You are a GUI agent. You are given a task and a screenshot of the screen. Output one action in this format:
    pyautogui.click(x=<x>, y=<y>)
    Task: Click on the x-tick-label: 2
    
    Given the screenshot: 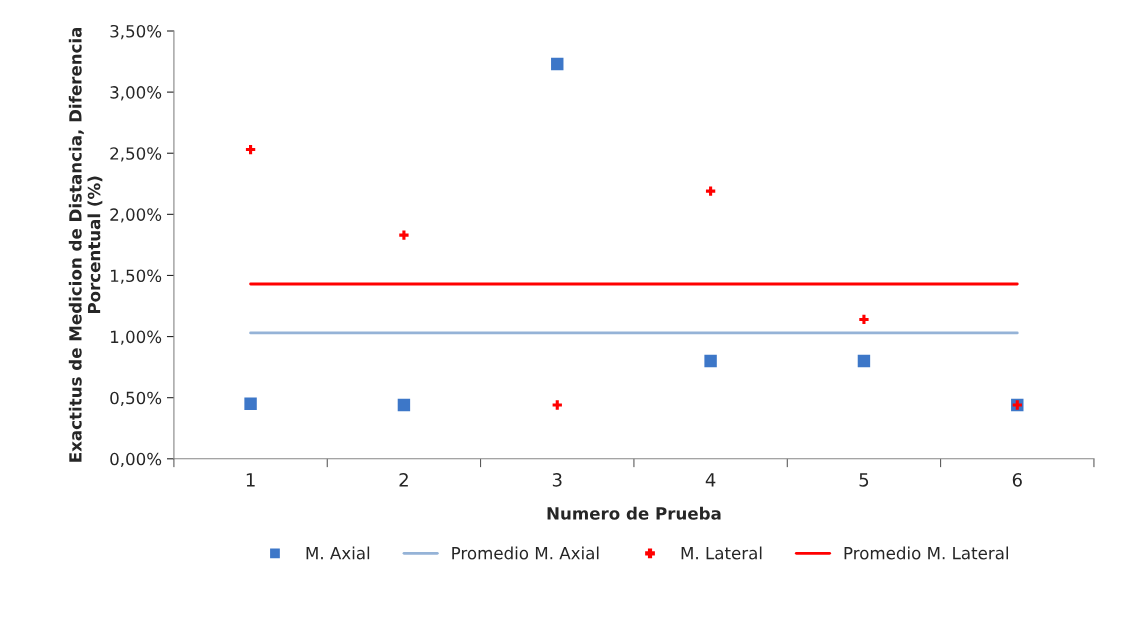 What is the action you would take?
    pyautogui.click(x=403, y=480)
    